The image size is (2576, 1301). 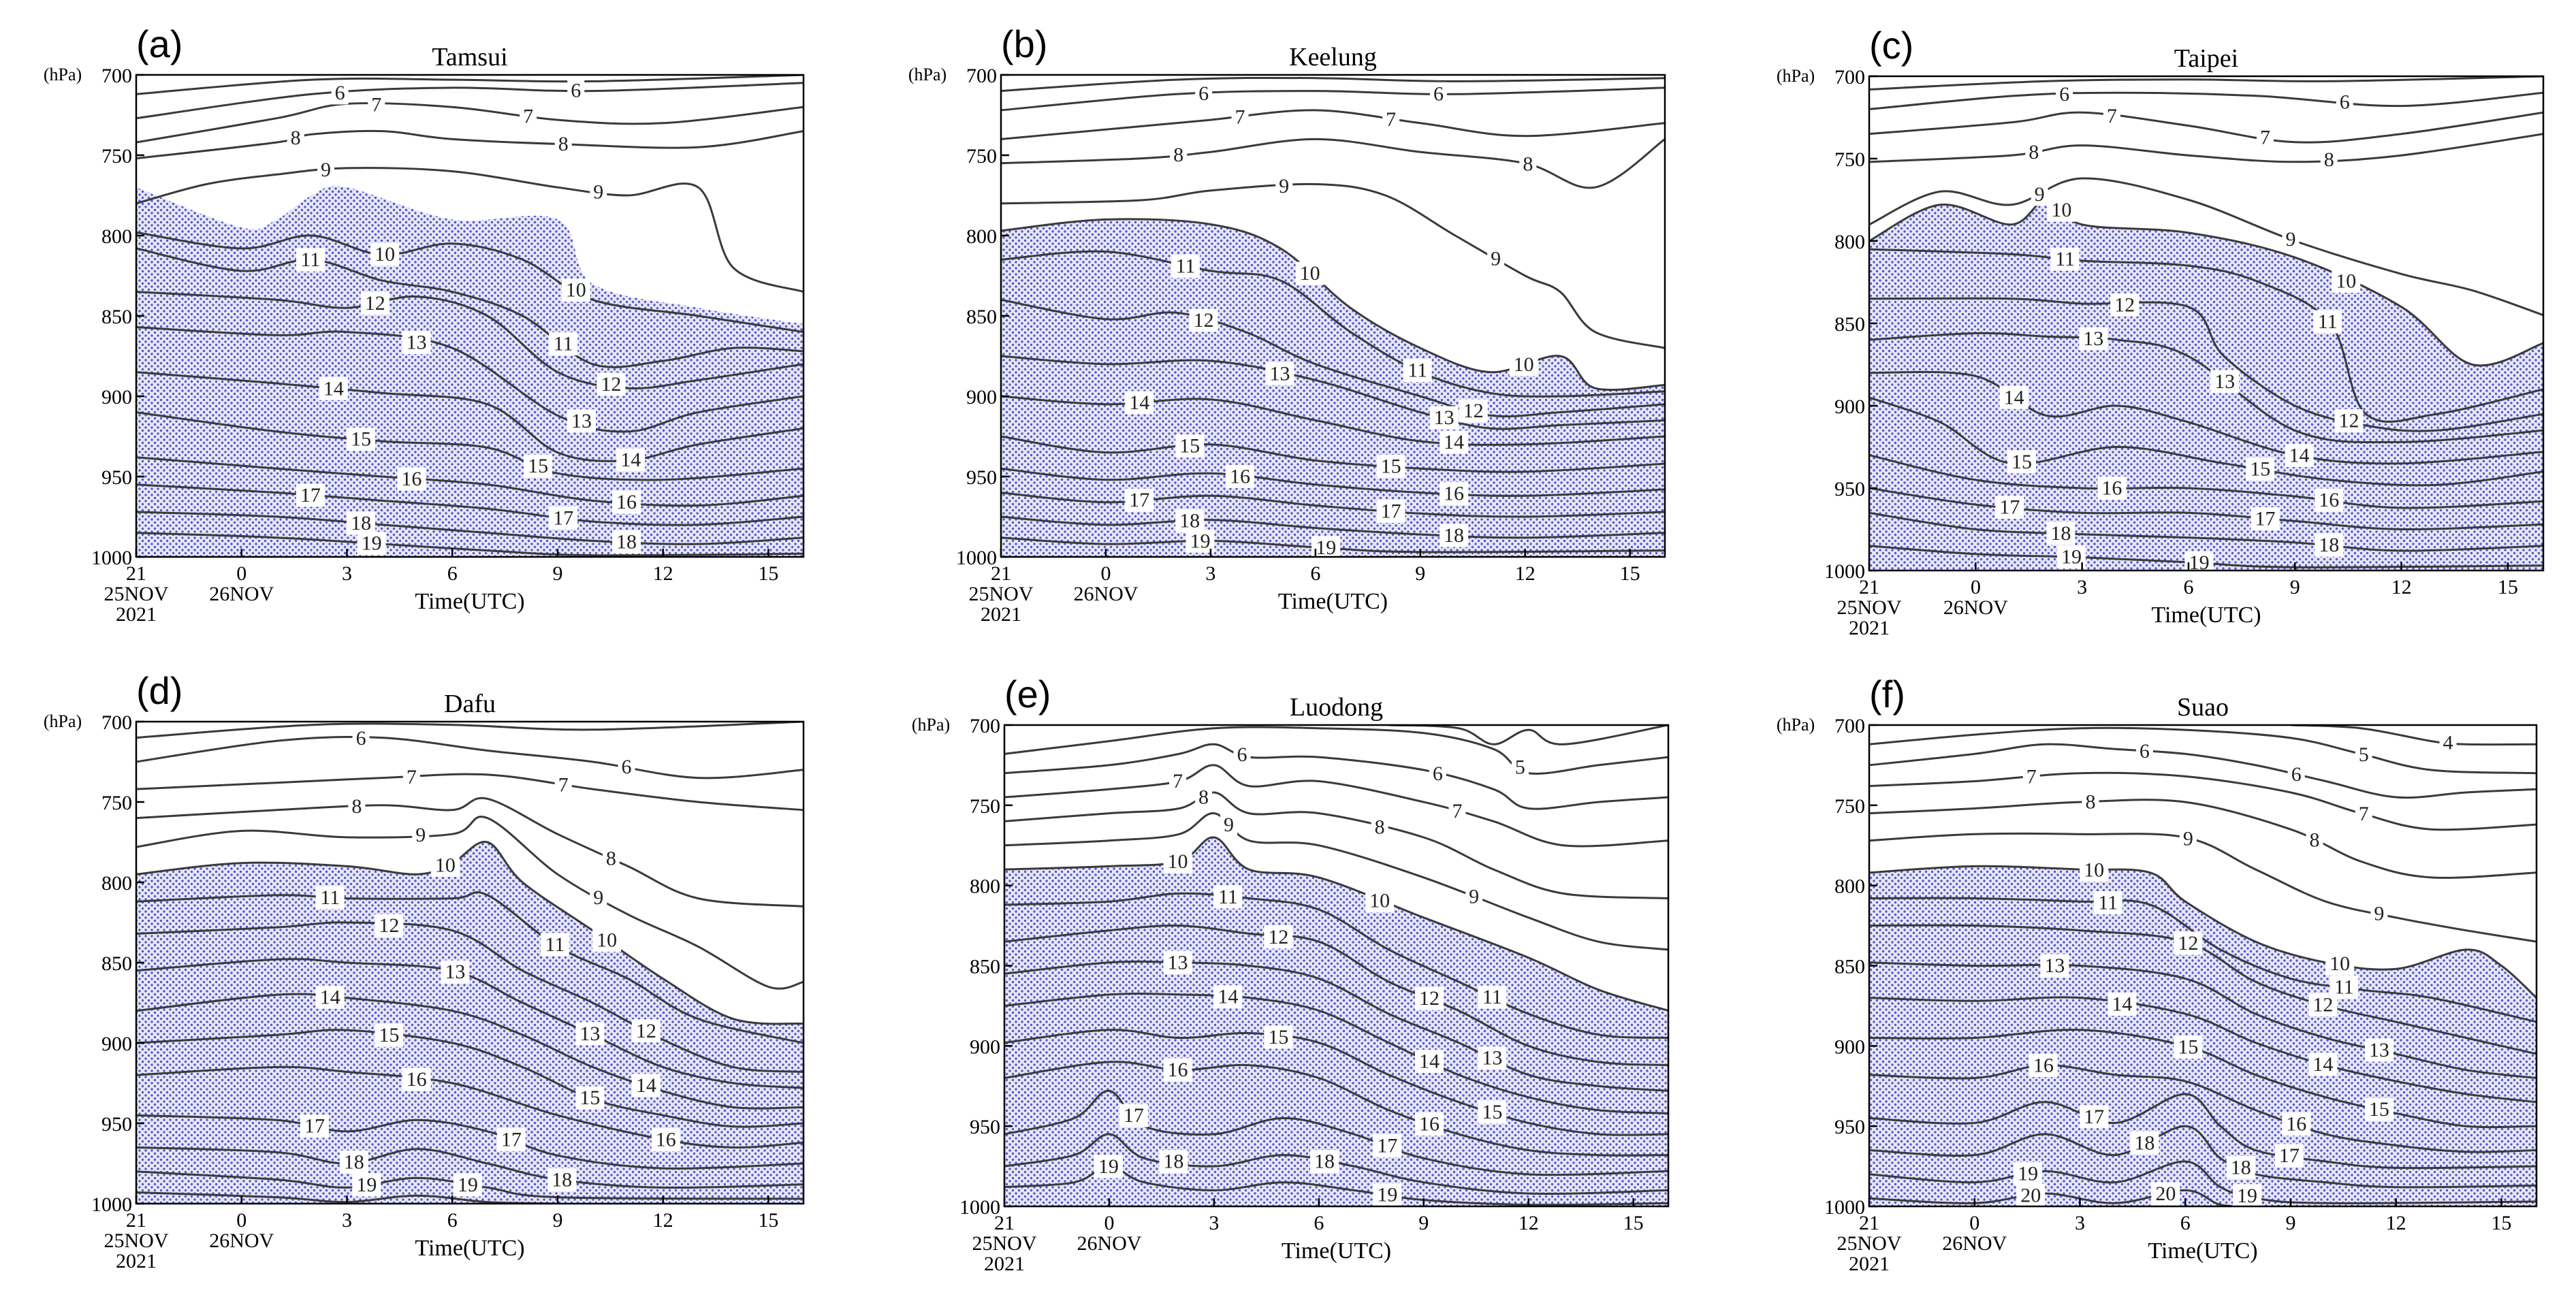 I want to click on contour-label-16: 16, so click(x=2043, y=1065).